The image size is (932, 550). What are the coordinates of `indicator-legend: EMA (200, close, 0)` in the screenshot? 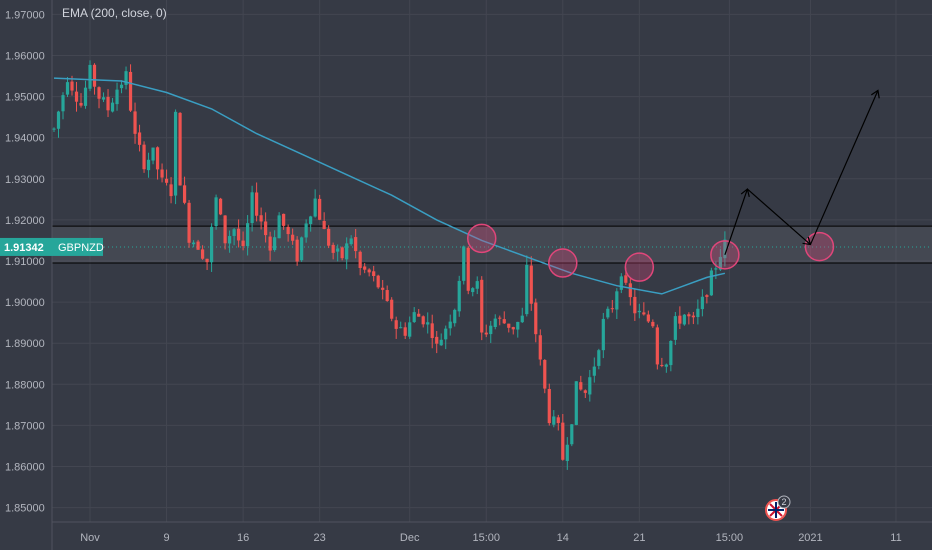 It's located at (114, 13).